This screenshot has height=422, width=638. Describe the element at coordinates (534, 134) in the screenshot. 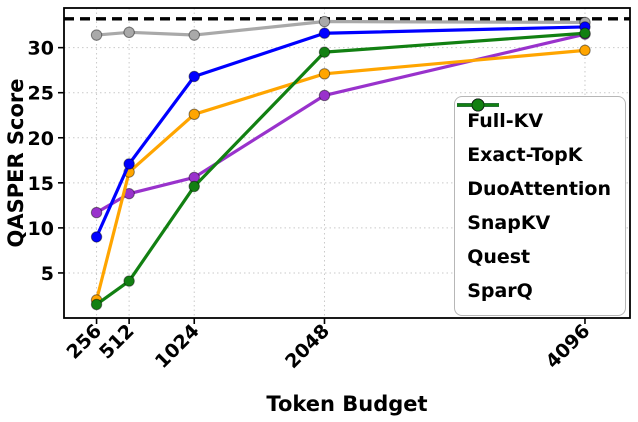

I see `legend-item-exact-topk: Exact-TopK` at that location.